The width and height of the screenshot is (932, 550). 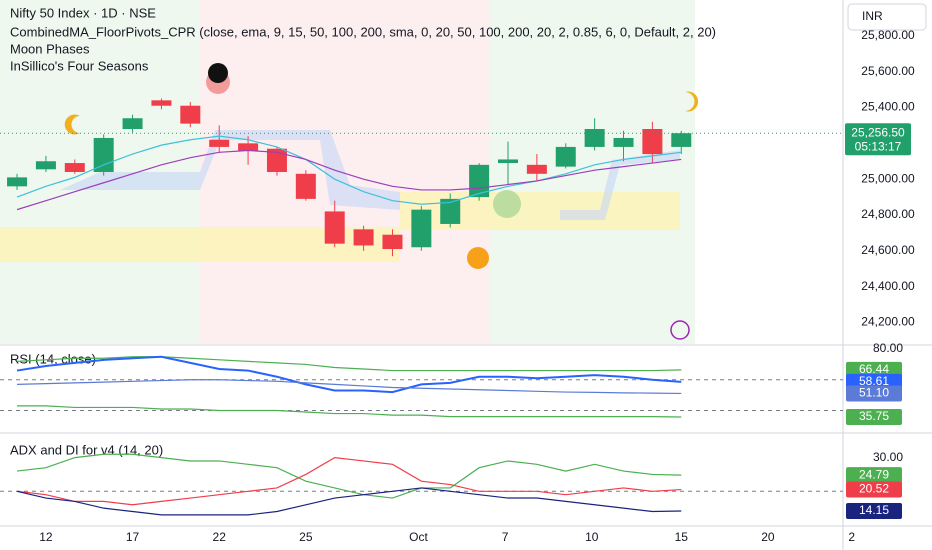 I want to click on season-band, so click(x=592, y=172).